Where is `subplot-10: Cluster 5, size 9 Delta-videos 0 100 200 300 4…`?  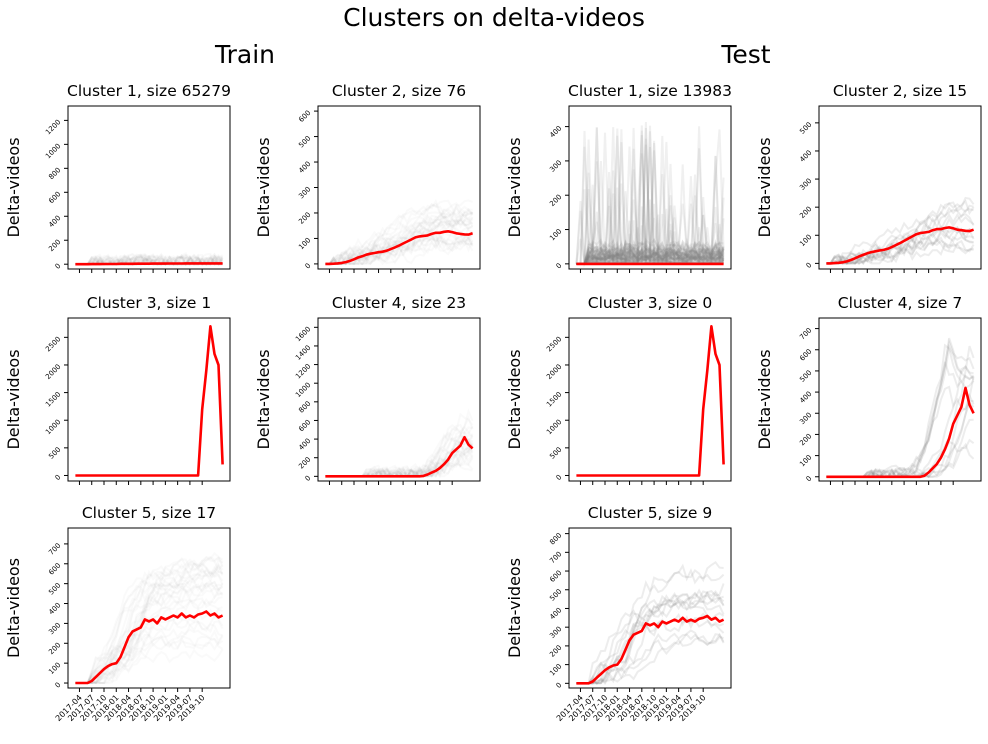
subplot-10: Cluster 5, size 9 Delta-videos 0 100 200 300 4… is located at coordinates (618, 613).